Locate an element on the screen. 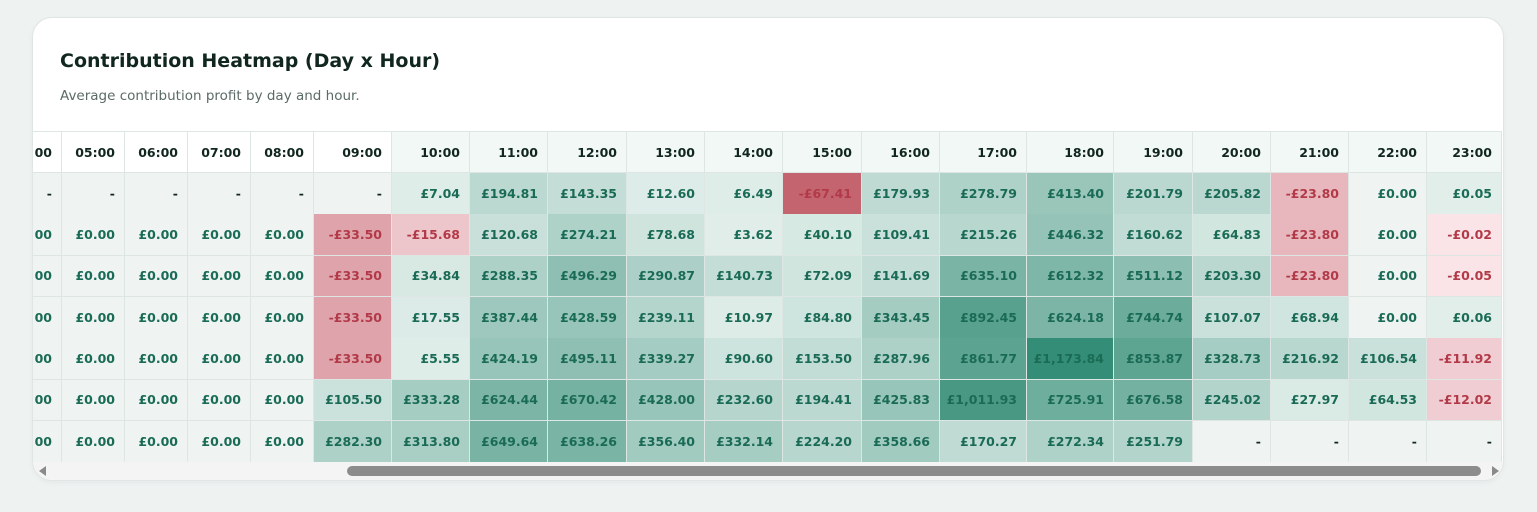 Image resolution: width=1537 pixels, height=512 pixels. heatmap-cell: £140.73 is located at coordinates (744, 276).